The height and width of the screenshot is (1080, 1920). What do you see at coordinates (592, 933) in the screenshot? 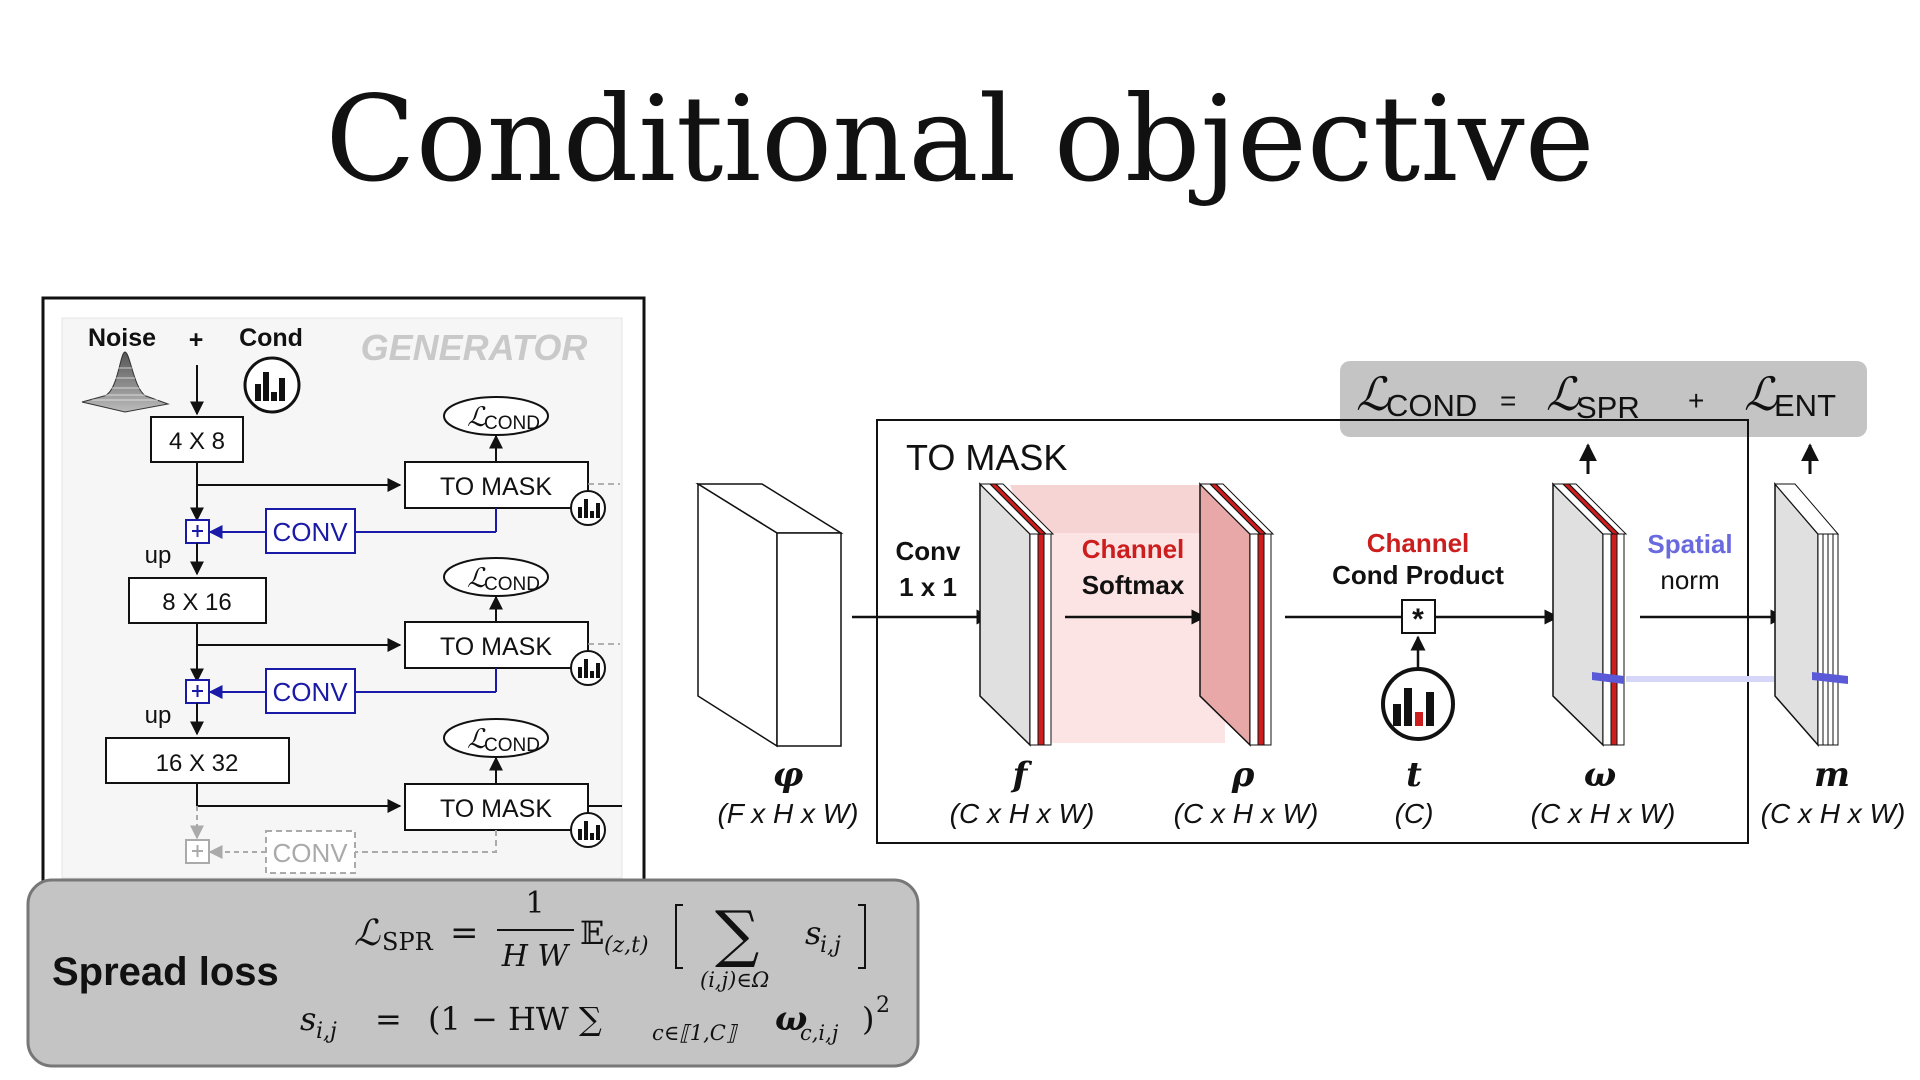
I see `eq1-expect: 𝔼` at bounding box center [592, 933].